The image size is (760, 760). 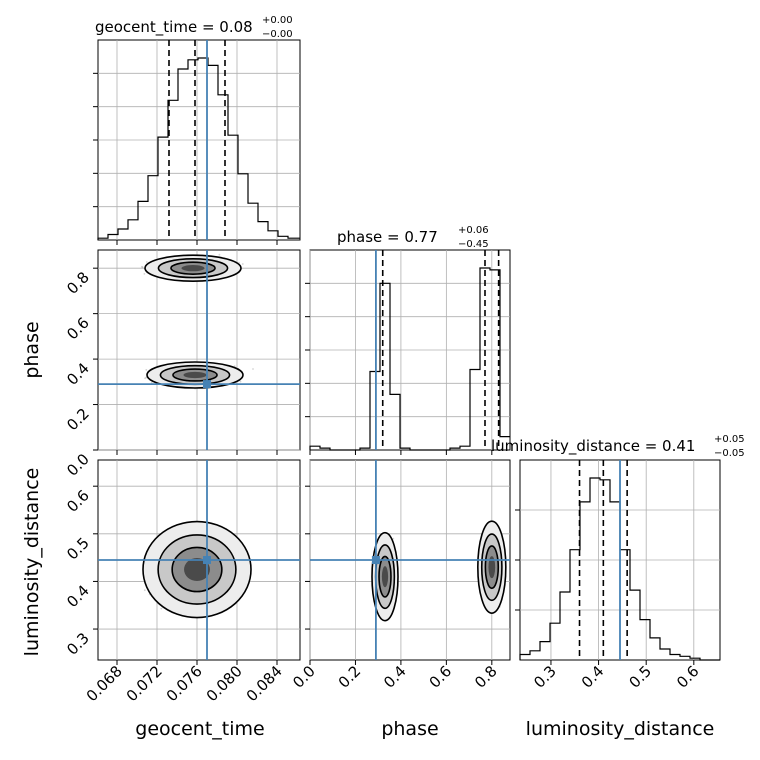 I want to click on x-tick-label-phase: 0.4, so click(x=395, y=677).